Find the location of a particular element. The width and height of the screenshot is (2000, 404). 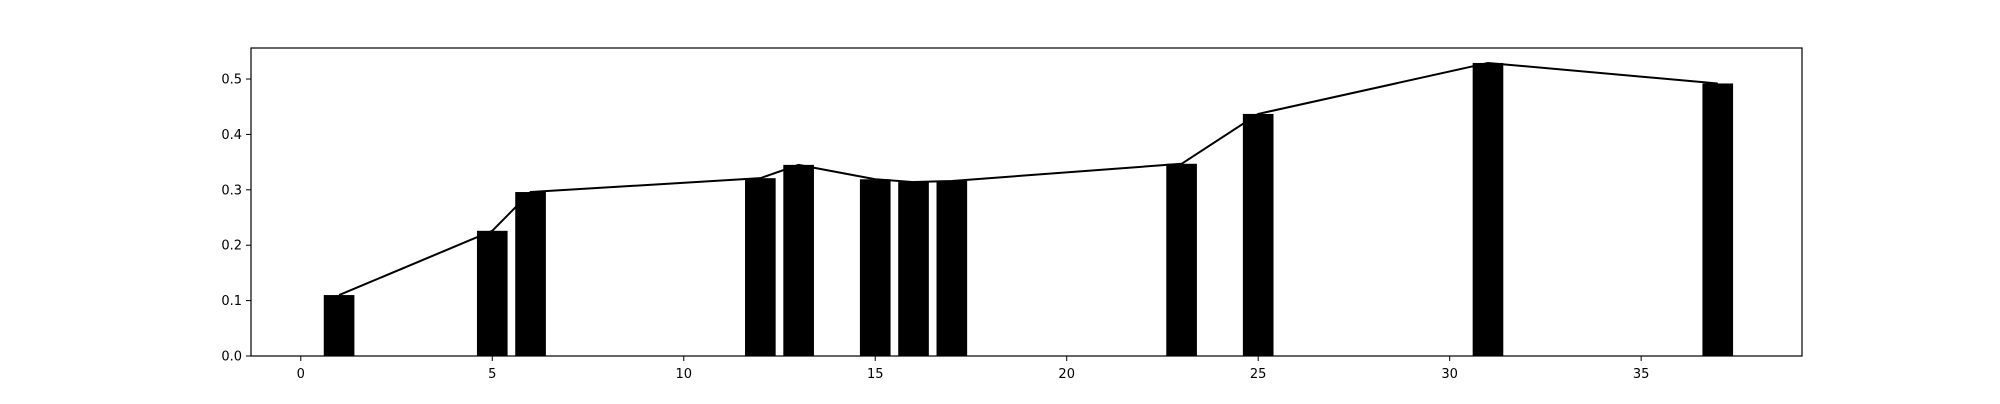

x-tick-label: 5 is located at coordinates (492, 374).